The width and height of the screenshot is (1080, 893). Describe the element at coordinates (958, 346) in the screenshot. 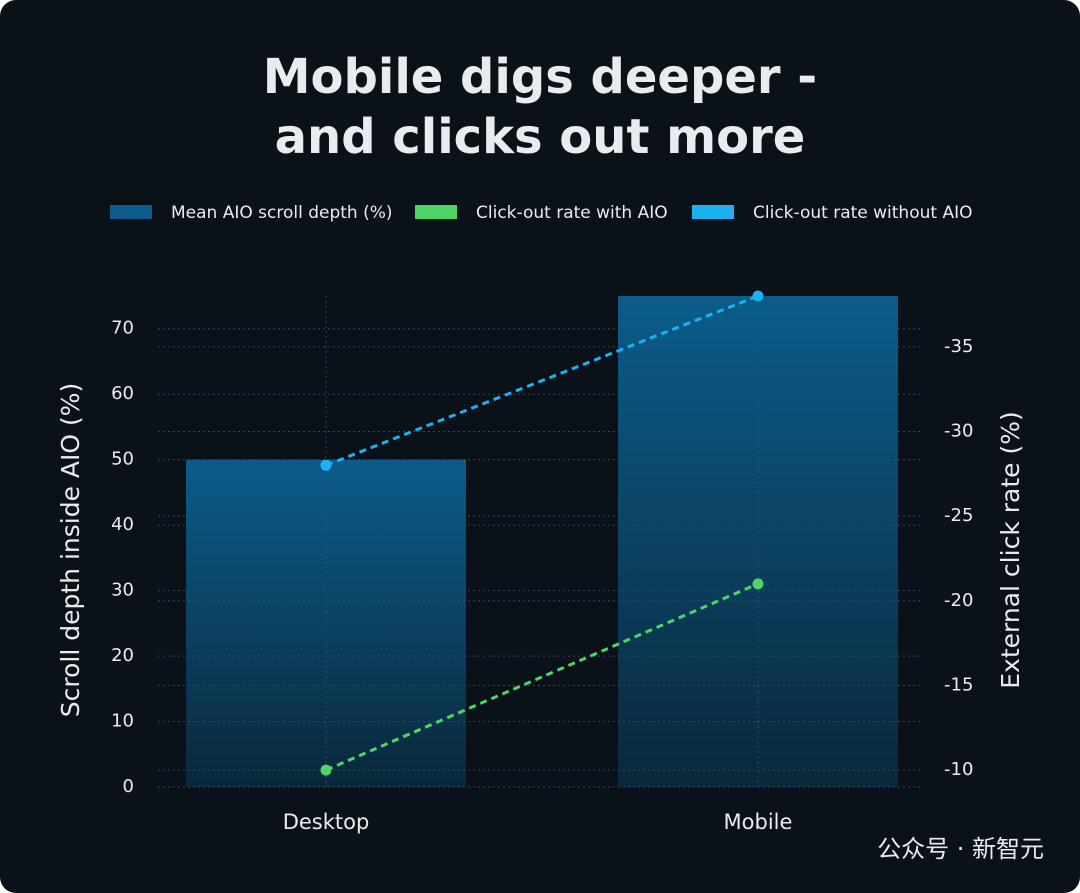

I see `y2-tick-label: -35` at that location.